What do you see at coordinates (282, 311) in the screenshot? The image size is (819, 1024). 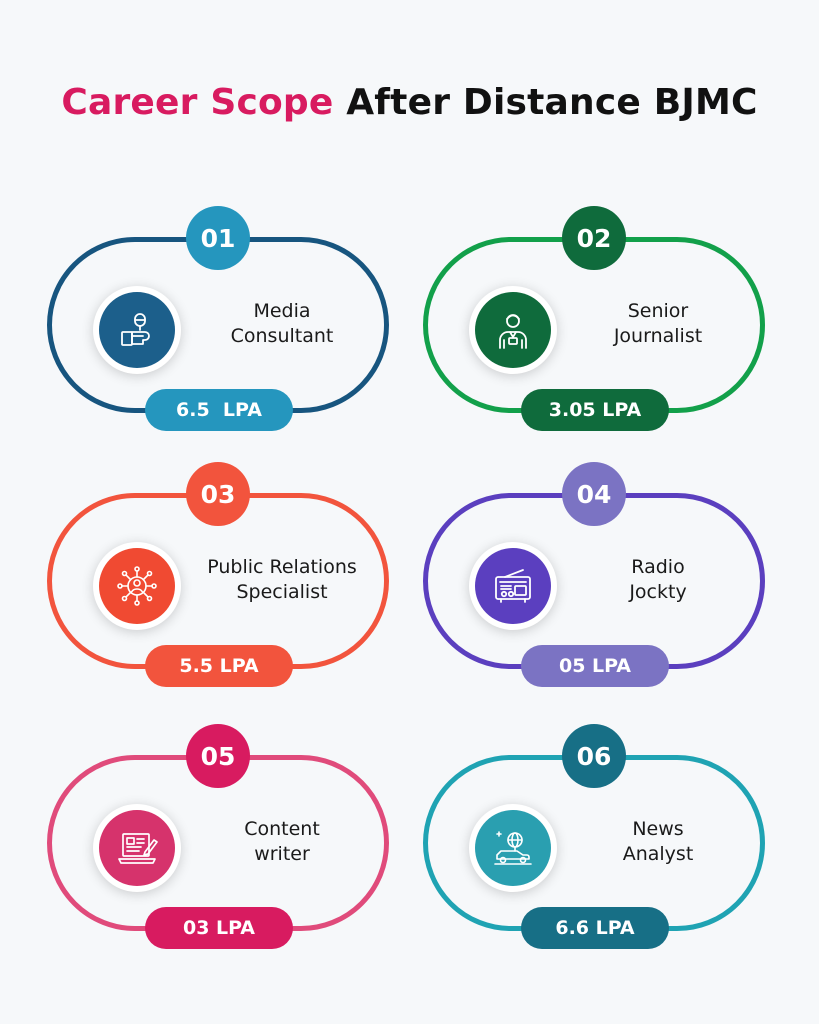 I see `card-title-line-1: Media` at bounding box center [282, 311].